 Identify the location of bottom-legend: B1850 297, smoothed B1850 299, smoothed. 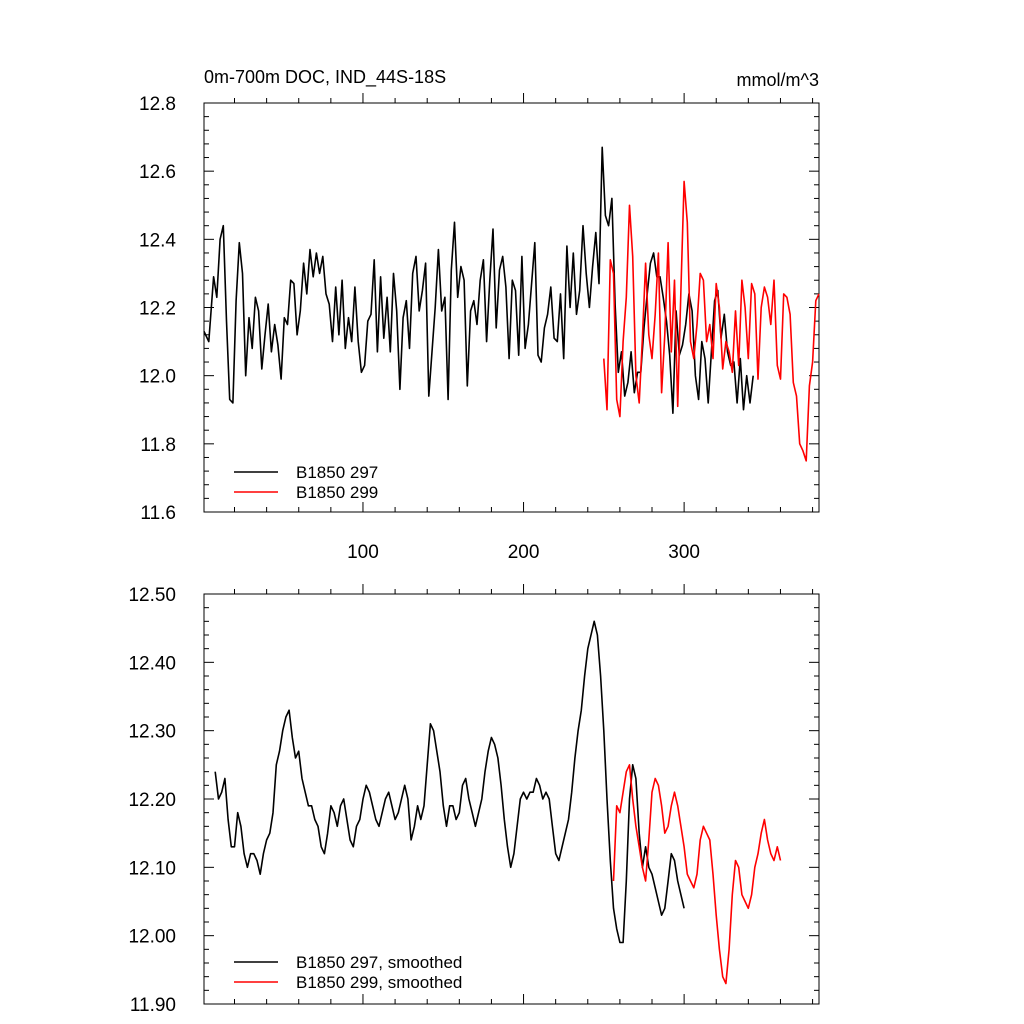
(348, 972).